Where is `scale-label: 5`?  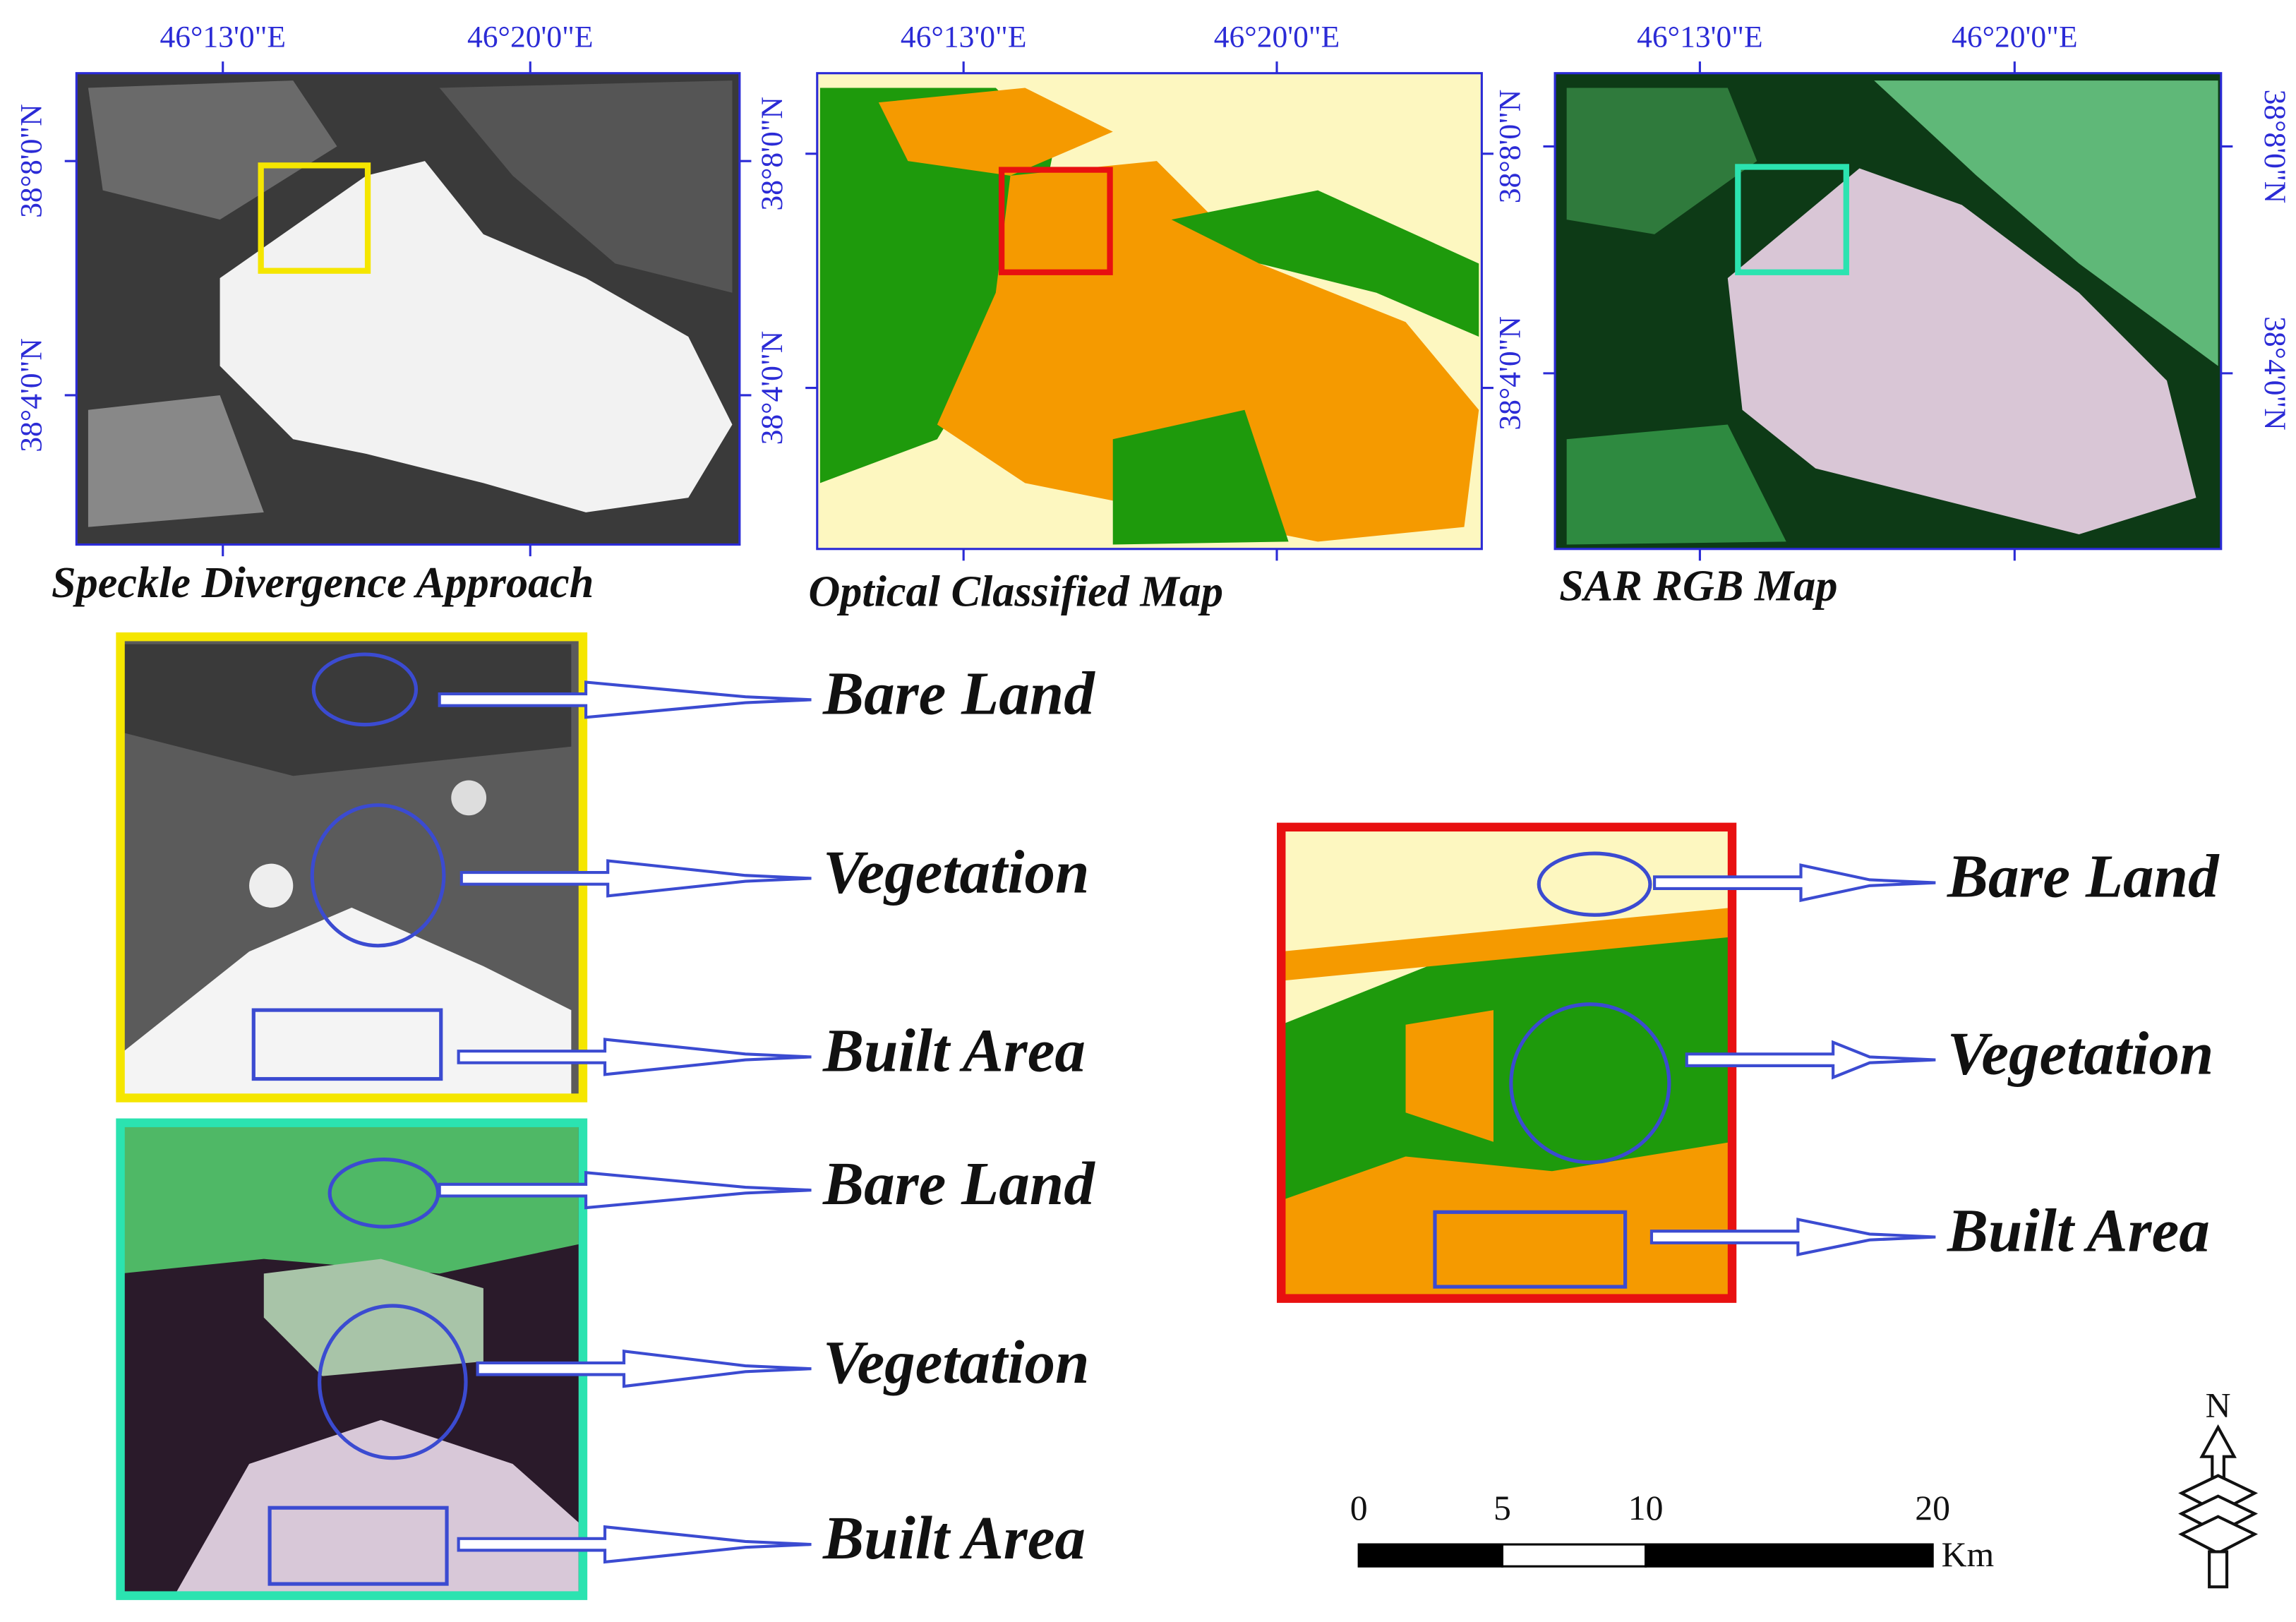 scale-label: 5 is located at coordinates (1502, 1508).